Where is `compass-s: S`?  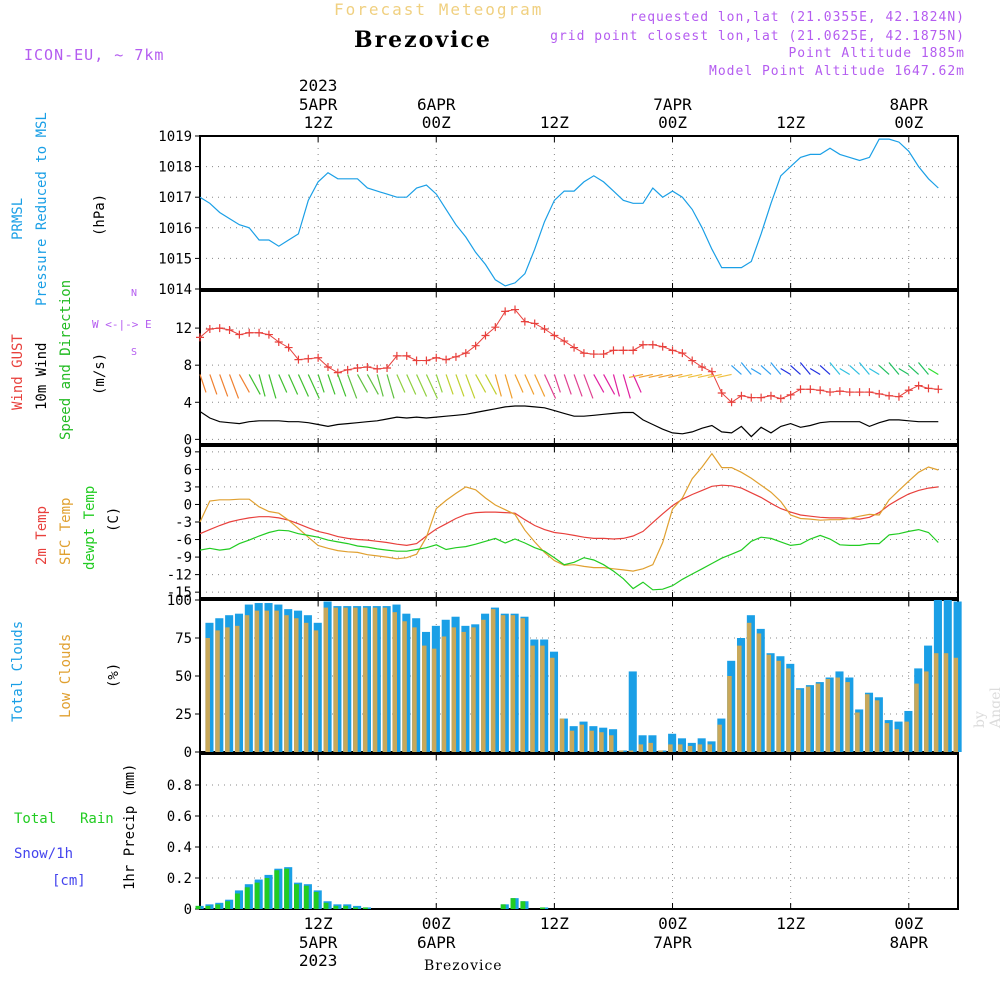
compass-s: S is located at coordinates (134, 352).